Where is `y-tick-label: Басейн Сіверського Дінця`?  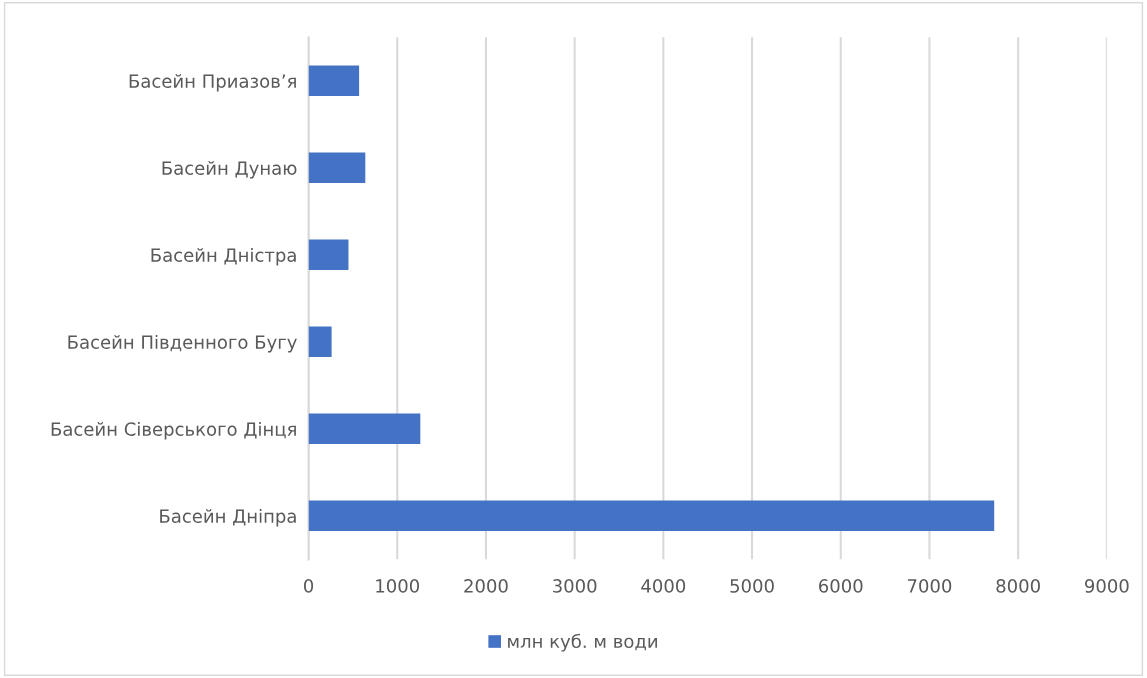
y-tick-label: Басейн Сіверського Дінця is located at coordinates (173, 430).